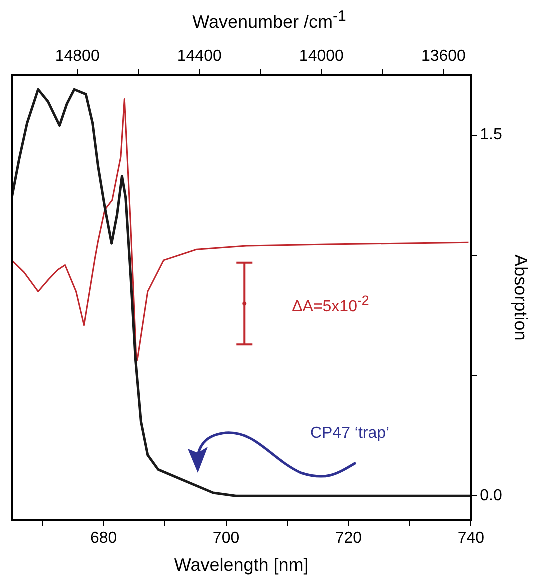 The height and width of the screenshot is (581, 539). I want to click on x-tick-label: 700, so click(226, 539).